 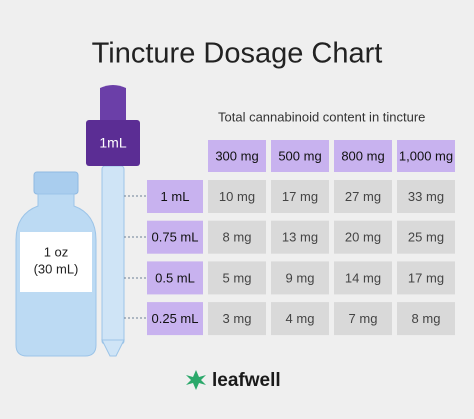 I want to click on cell-value: 4 mg, so click(x=300, y=318).